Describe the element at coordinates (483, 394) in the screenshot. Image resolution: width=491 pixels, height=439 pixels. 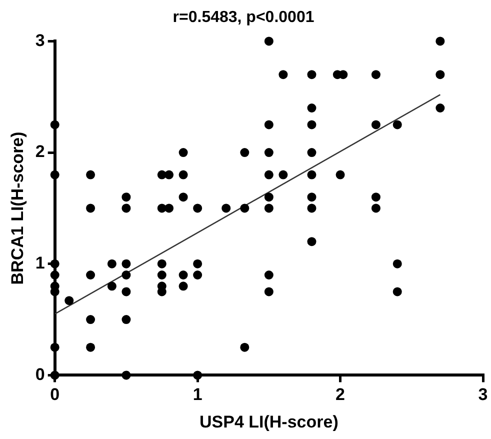
I see `x-tick-label: 3` at that location.